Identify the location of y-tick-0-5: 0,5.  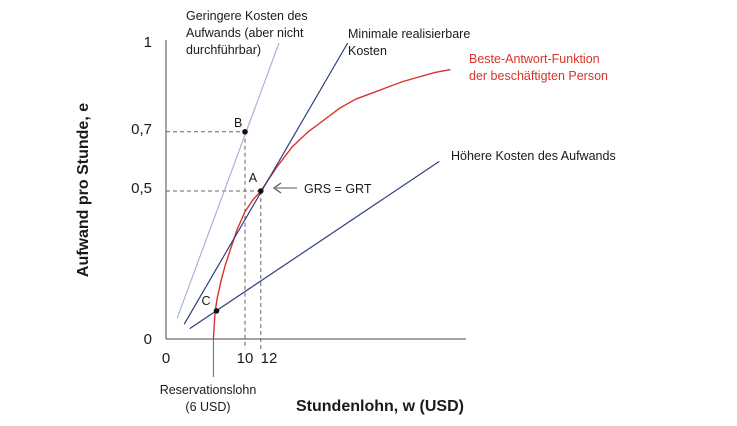
(141, 188).